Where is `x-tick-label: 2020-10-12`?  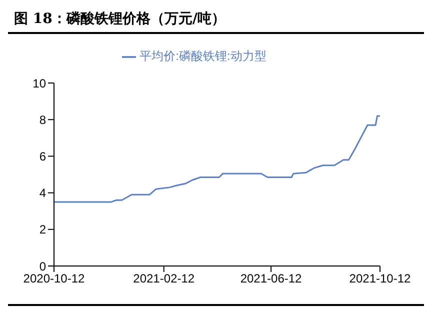
x-tick-label: 2020-10-12 is located at coordinates (54, 279).